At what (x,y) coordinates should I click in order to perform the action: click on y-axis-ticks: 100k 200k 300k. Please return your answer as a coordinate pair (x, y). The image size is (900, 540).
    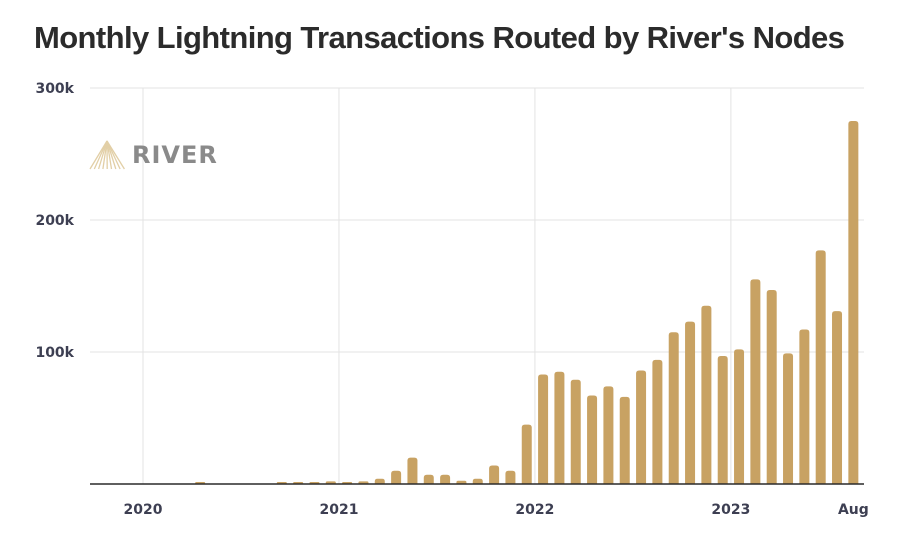
    Looking at the image, I should click on (54, 221).